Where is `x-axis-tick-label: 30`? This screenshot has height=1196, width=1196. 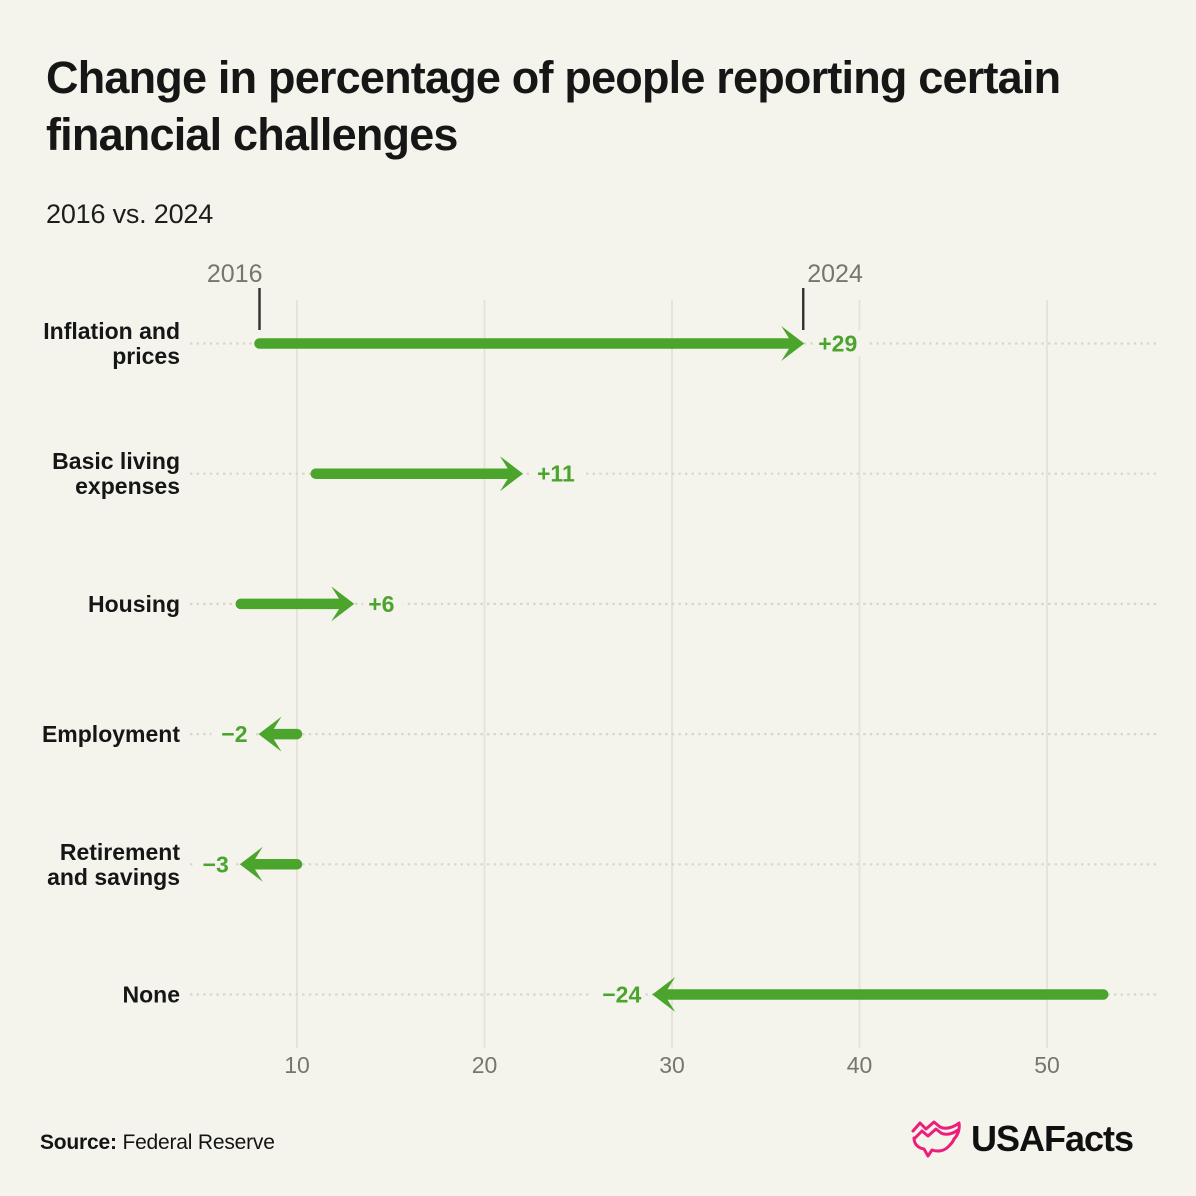 x-axis-tick-label: 30 is located at coordinates (672, 1065).